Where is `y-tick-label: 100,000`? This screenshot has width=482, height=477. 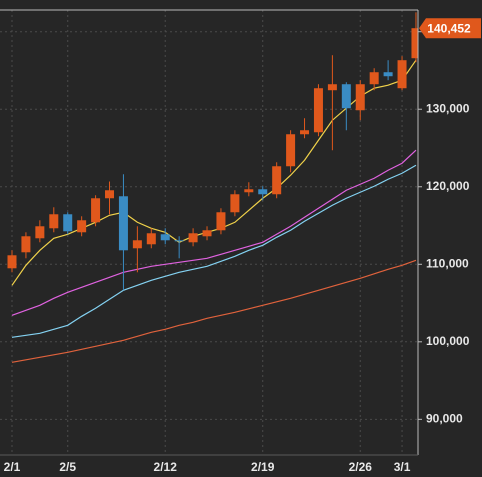
y-tick-label: 100,000 is located at coordinates (448, 341).